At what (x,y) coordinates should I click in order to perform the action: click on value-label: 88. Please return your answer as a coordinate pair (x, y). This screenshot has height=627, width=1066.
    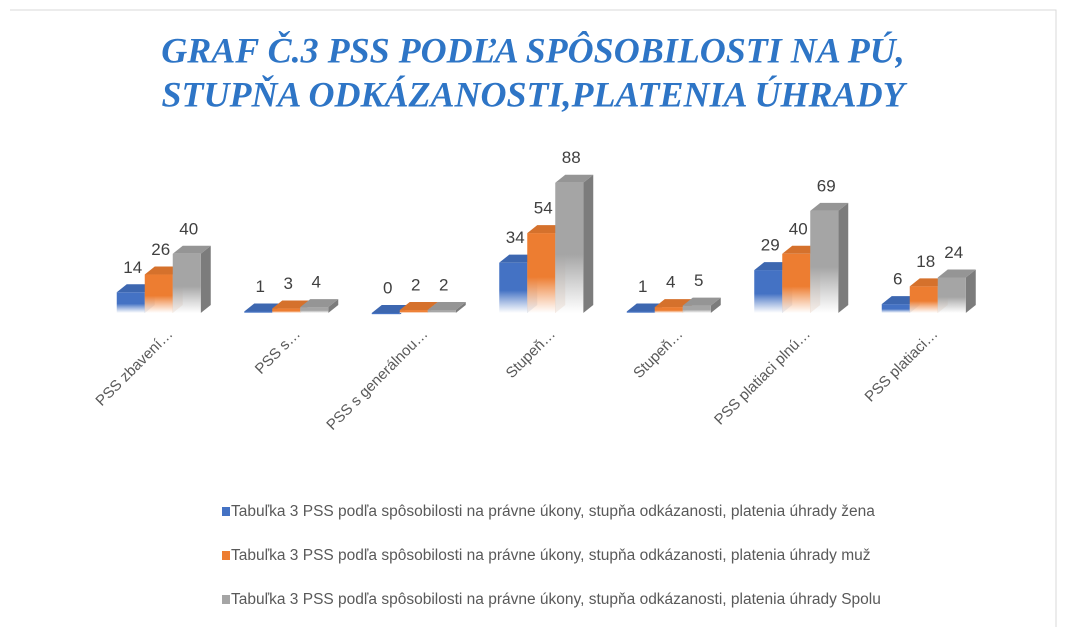
    Looking at the image, I should click on (571, 157).